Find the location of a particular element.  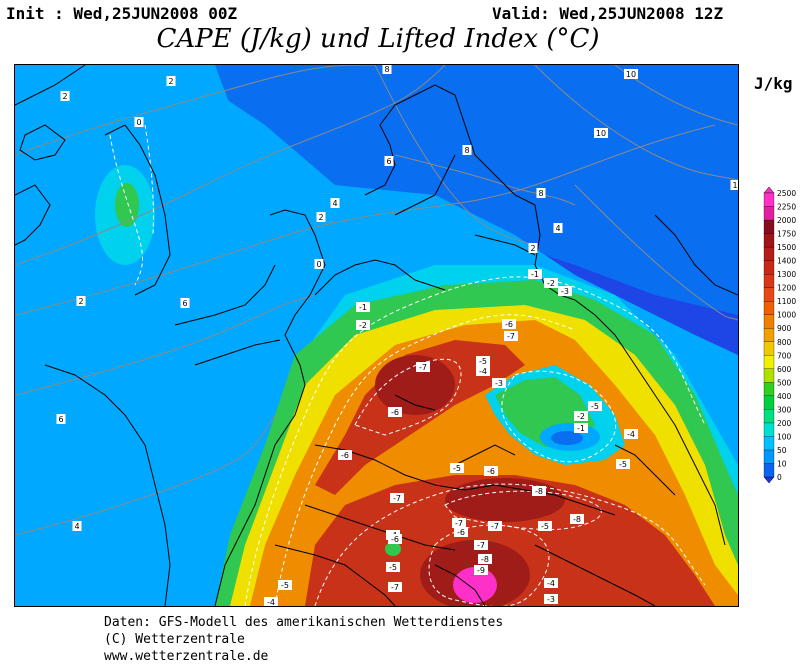

legend-level-label: 1000 is located at coordinates (786, 315).